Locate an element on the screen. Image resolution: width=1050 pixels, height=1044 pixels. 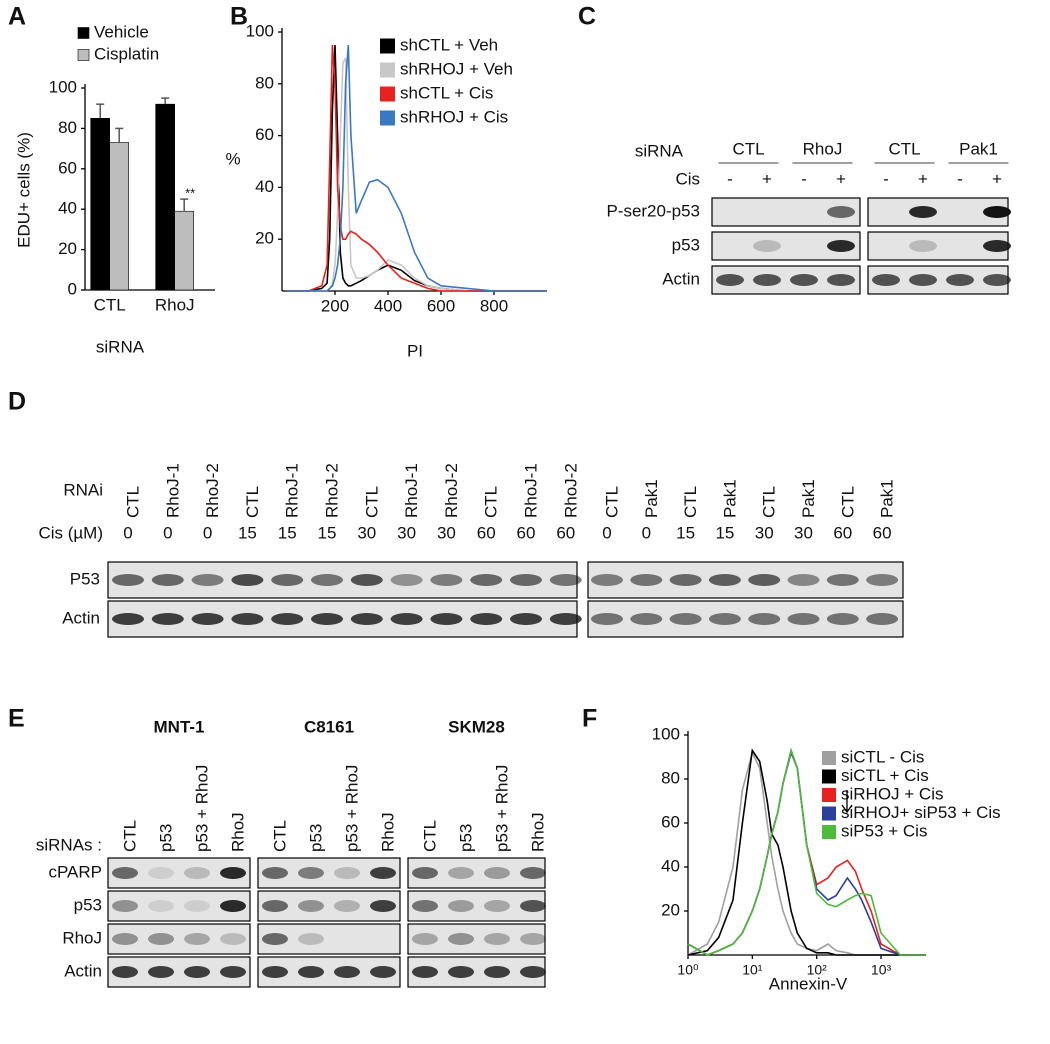
y-tick-label: 0 is located at coordinates (72, 288).